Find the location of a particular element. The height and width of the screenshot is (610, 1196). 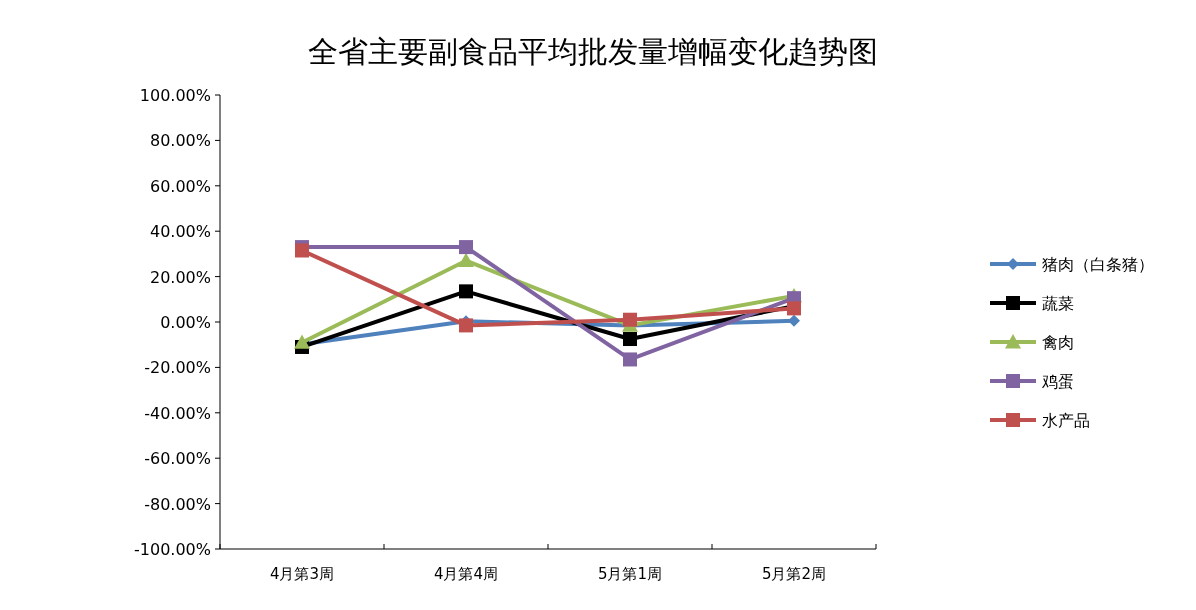

y-tick-label: -80.00% is located at coordinates (177, 504).